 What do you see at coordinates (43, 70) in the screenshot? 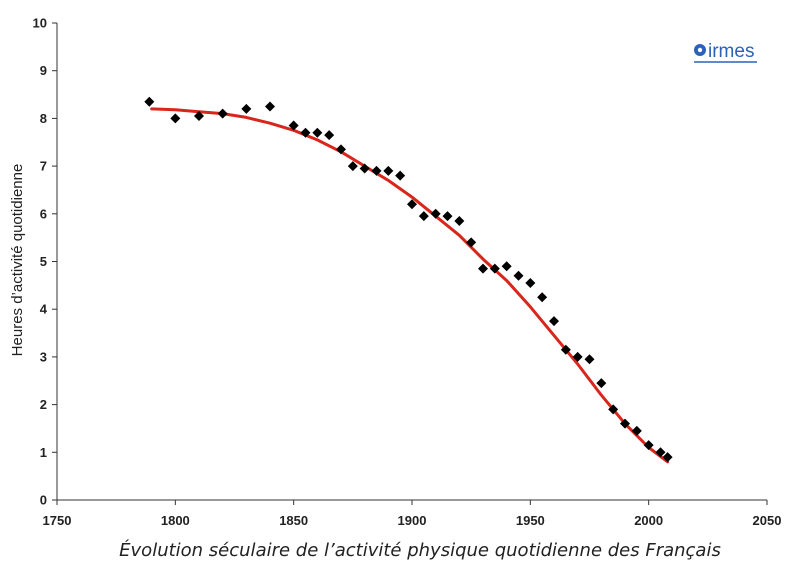
I see `y-tick-label: 9` at bounding box center [43, 70].